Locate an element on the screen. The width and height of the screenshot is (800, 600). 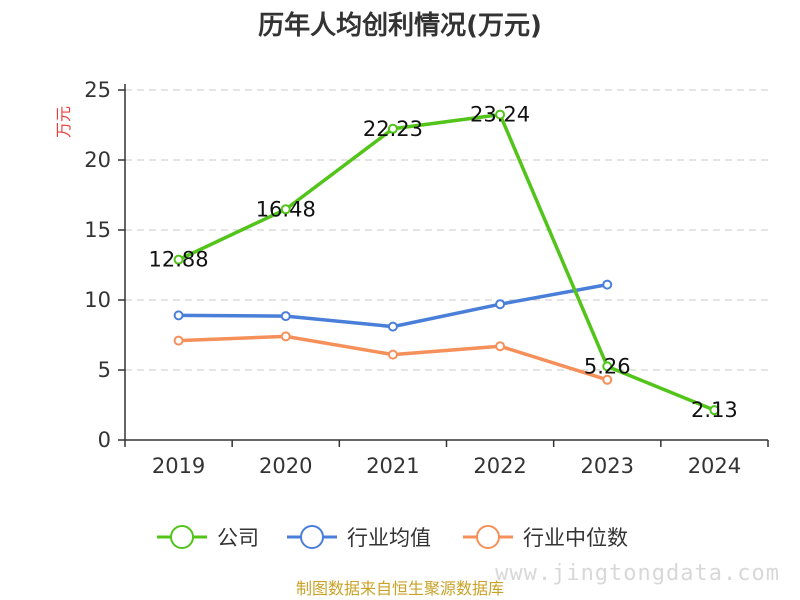
data-label: 2.13 is located at coordinates (714, 410).